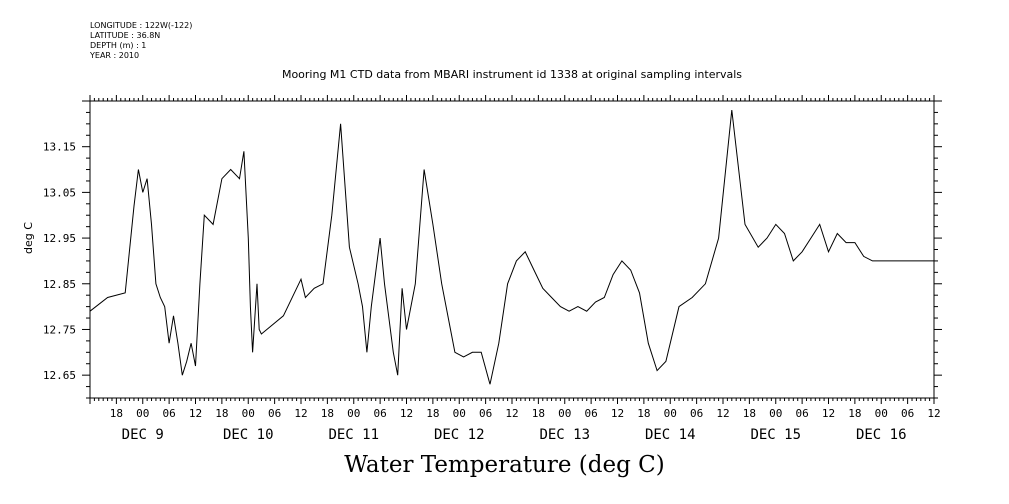 The height and width of the screenshot is (504, 1009). I want to click on x-tick-label-day: DEC 14, so click(670, 435).